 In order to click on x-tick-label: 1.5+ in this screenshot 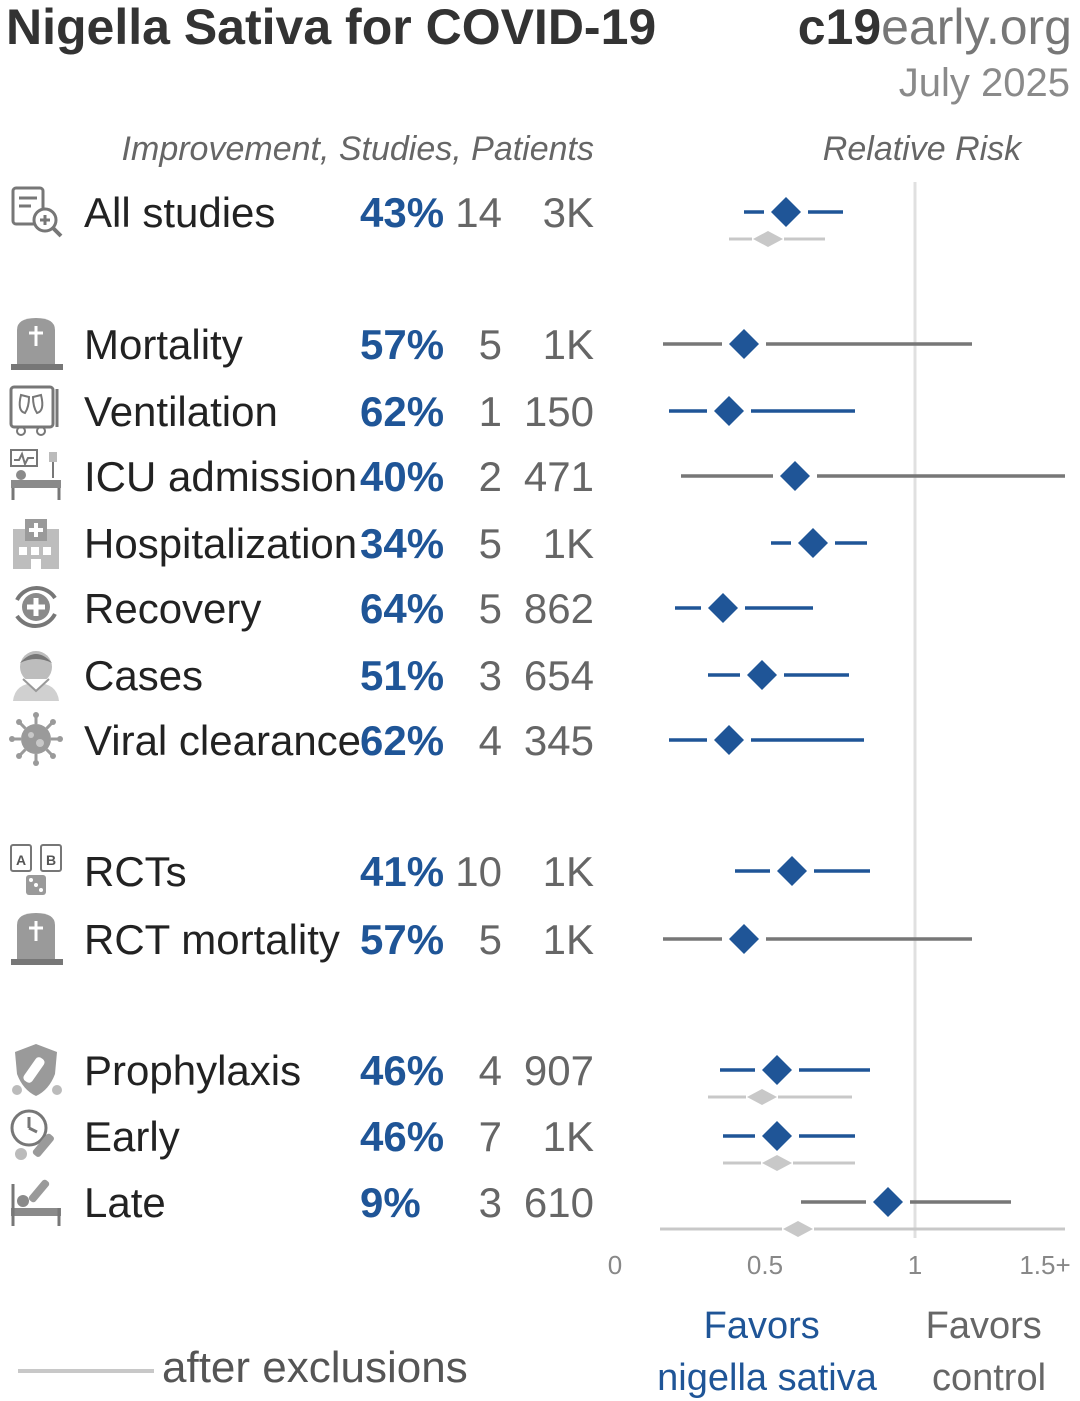, I will do `click(1044, 1265)`.